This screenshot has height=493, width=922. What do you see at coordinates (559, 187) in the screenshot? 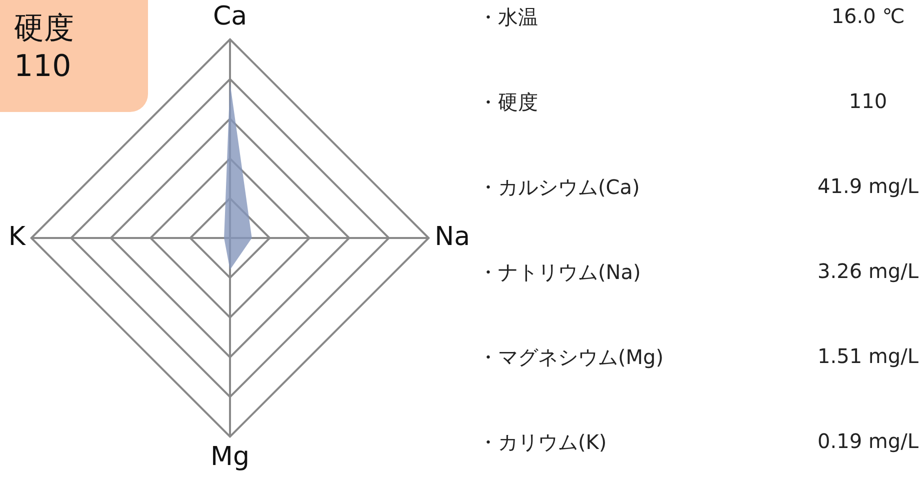
I see `text: ・カルシウム(Ca)` at bounding box center [559, 187].